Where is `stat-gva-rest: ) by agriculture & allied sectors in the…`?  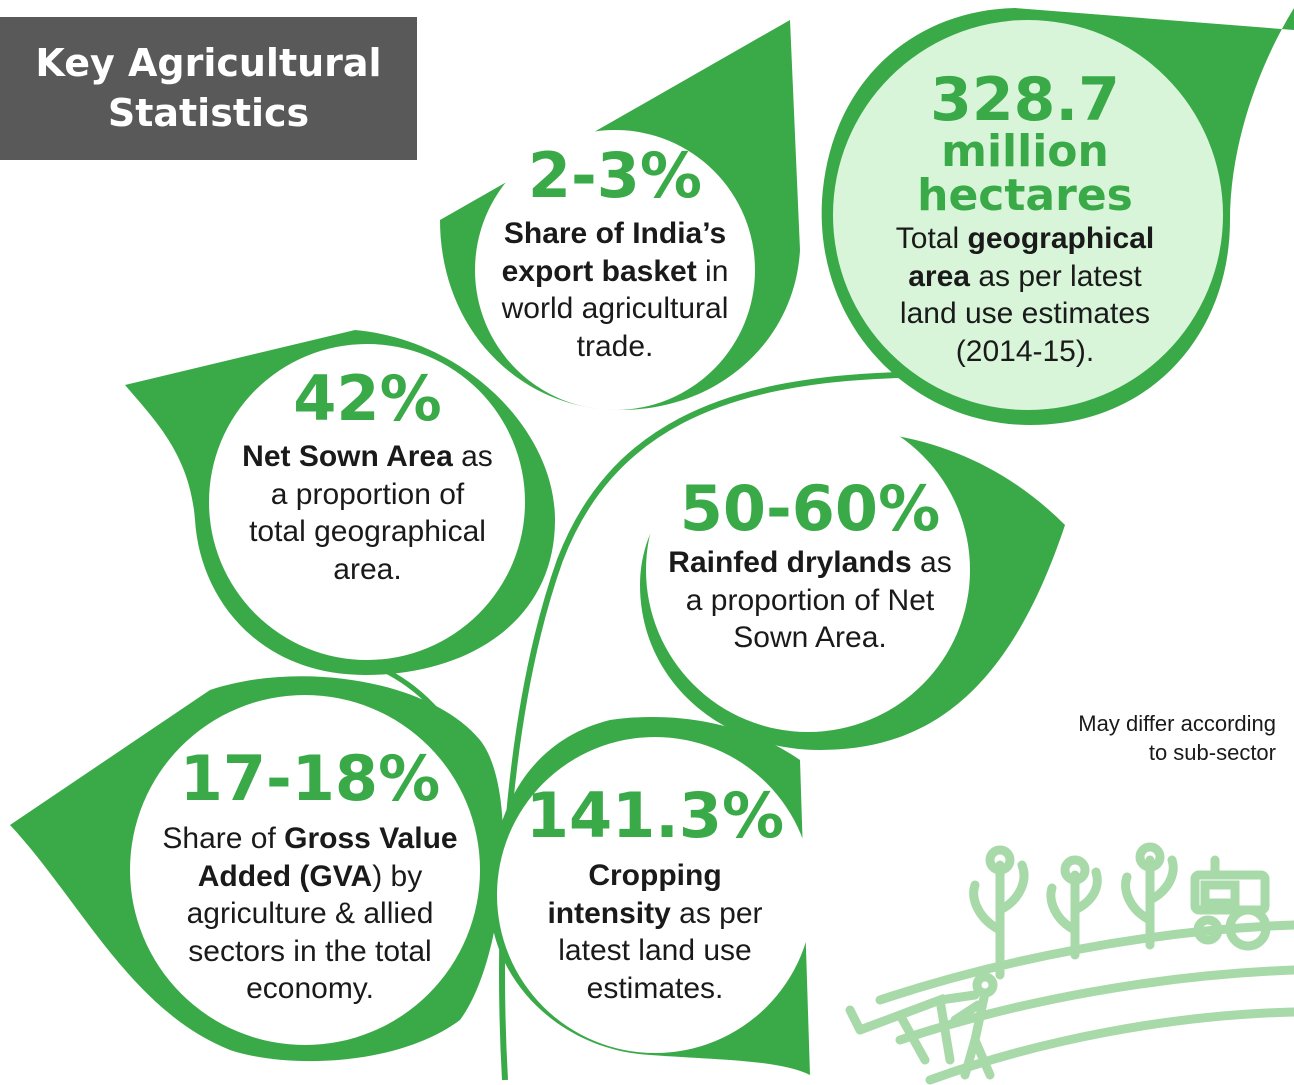
stat-gva-rest: ) by agriculture & allied sectors in the… is located at coordinates (310, 932).